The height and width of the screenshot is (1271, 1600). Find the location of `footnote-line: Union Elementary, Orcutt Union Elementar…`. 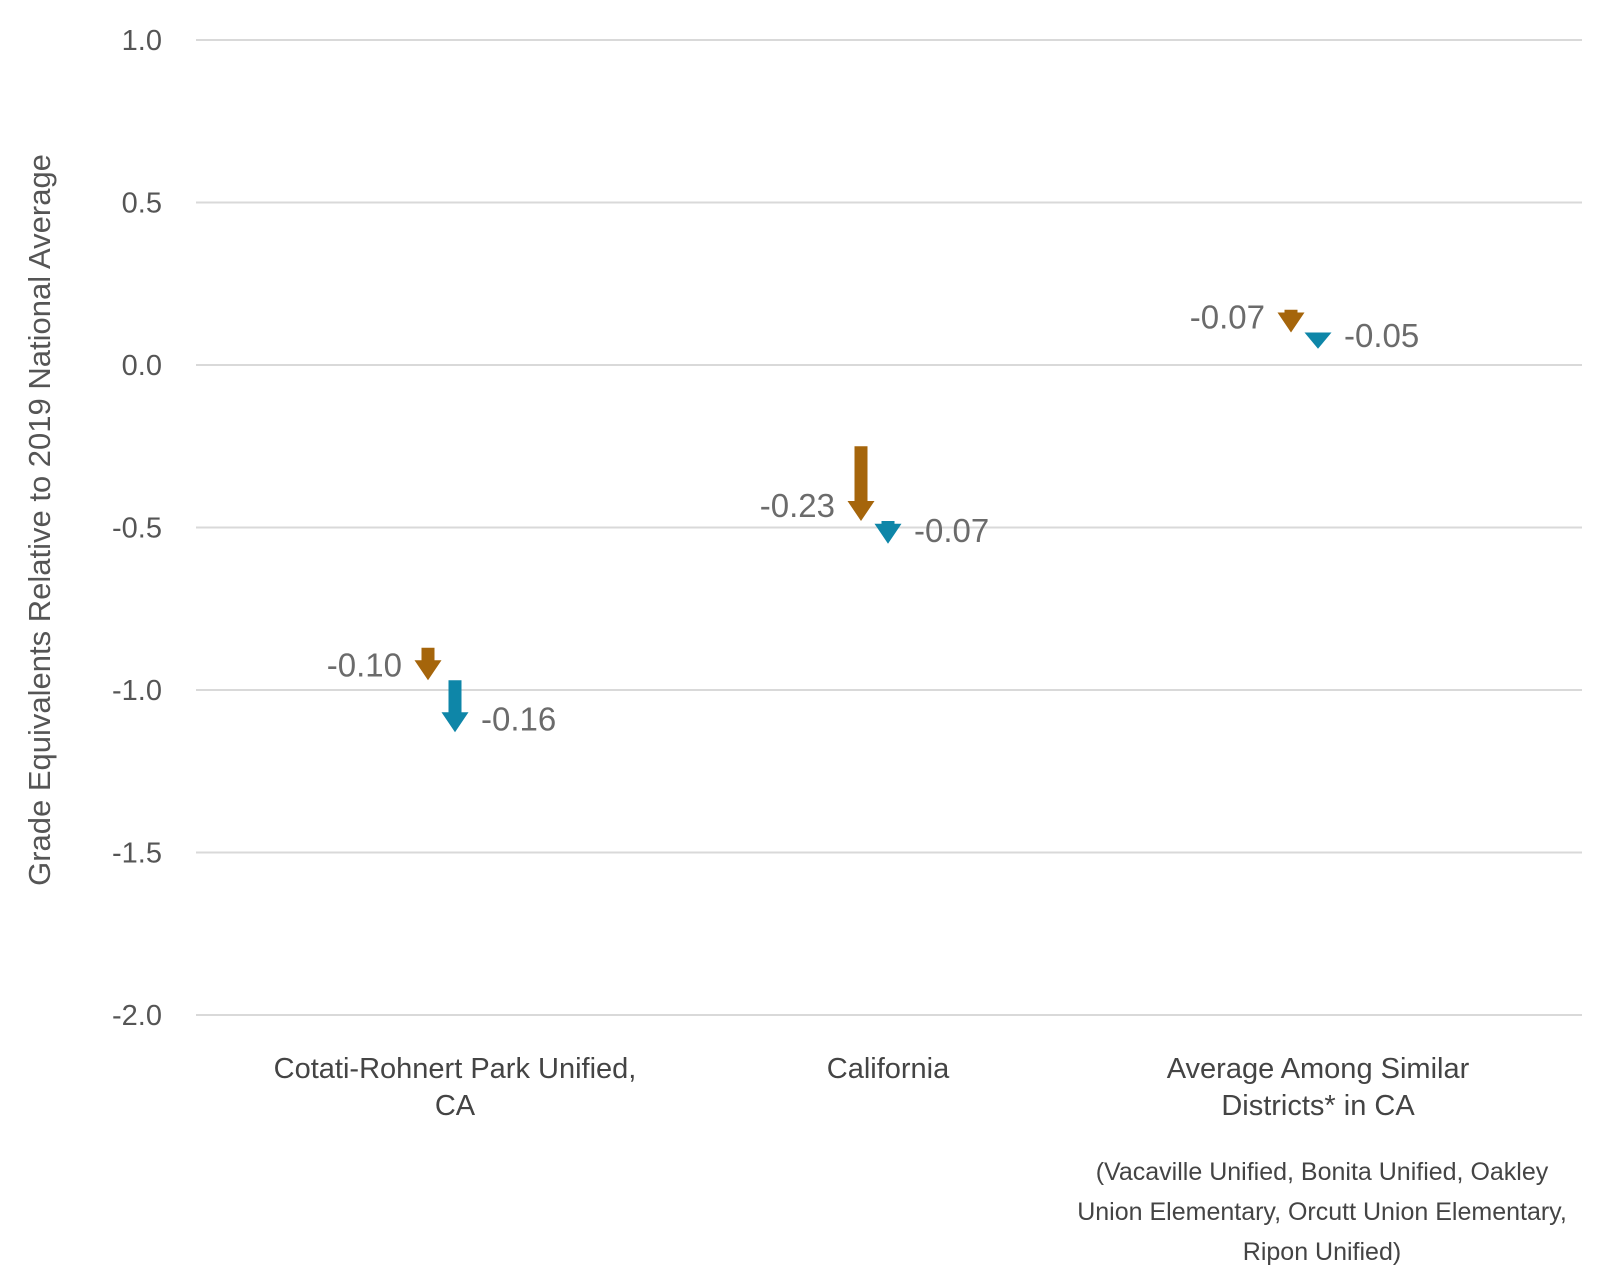

footnote-line: Union Elementary, Orcutt Union Elementar… is located at coordinates (1322, 1212).